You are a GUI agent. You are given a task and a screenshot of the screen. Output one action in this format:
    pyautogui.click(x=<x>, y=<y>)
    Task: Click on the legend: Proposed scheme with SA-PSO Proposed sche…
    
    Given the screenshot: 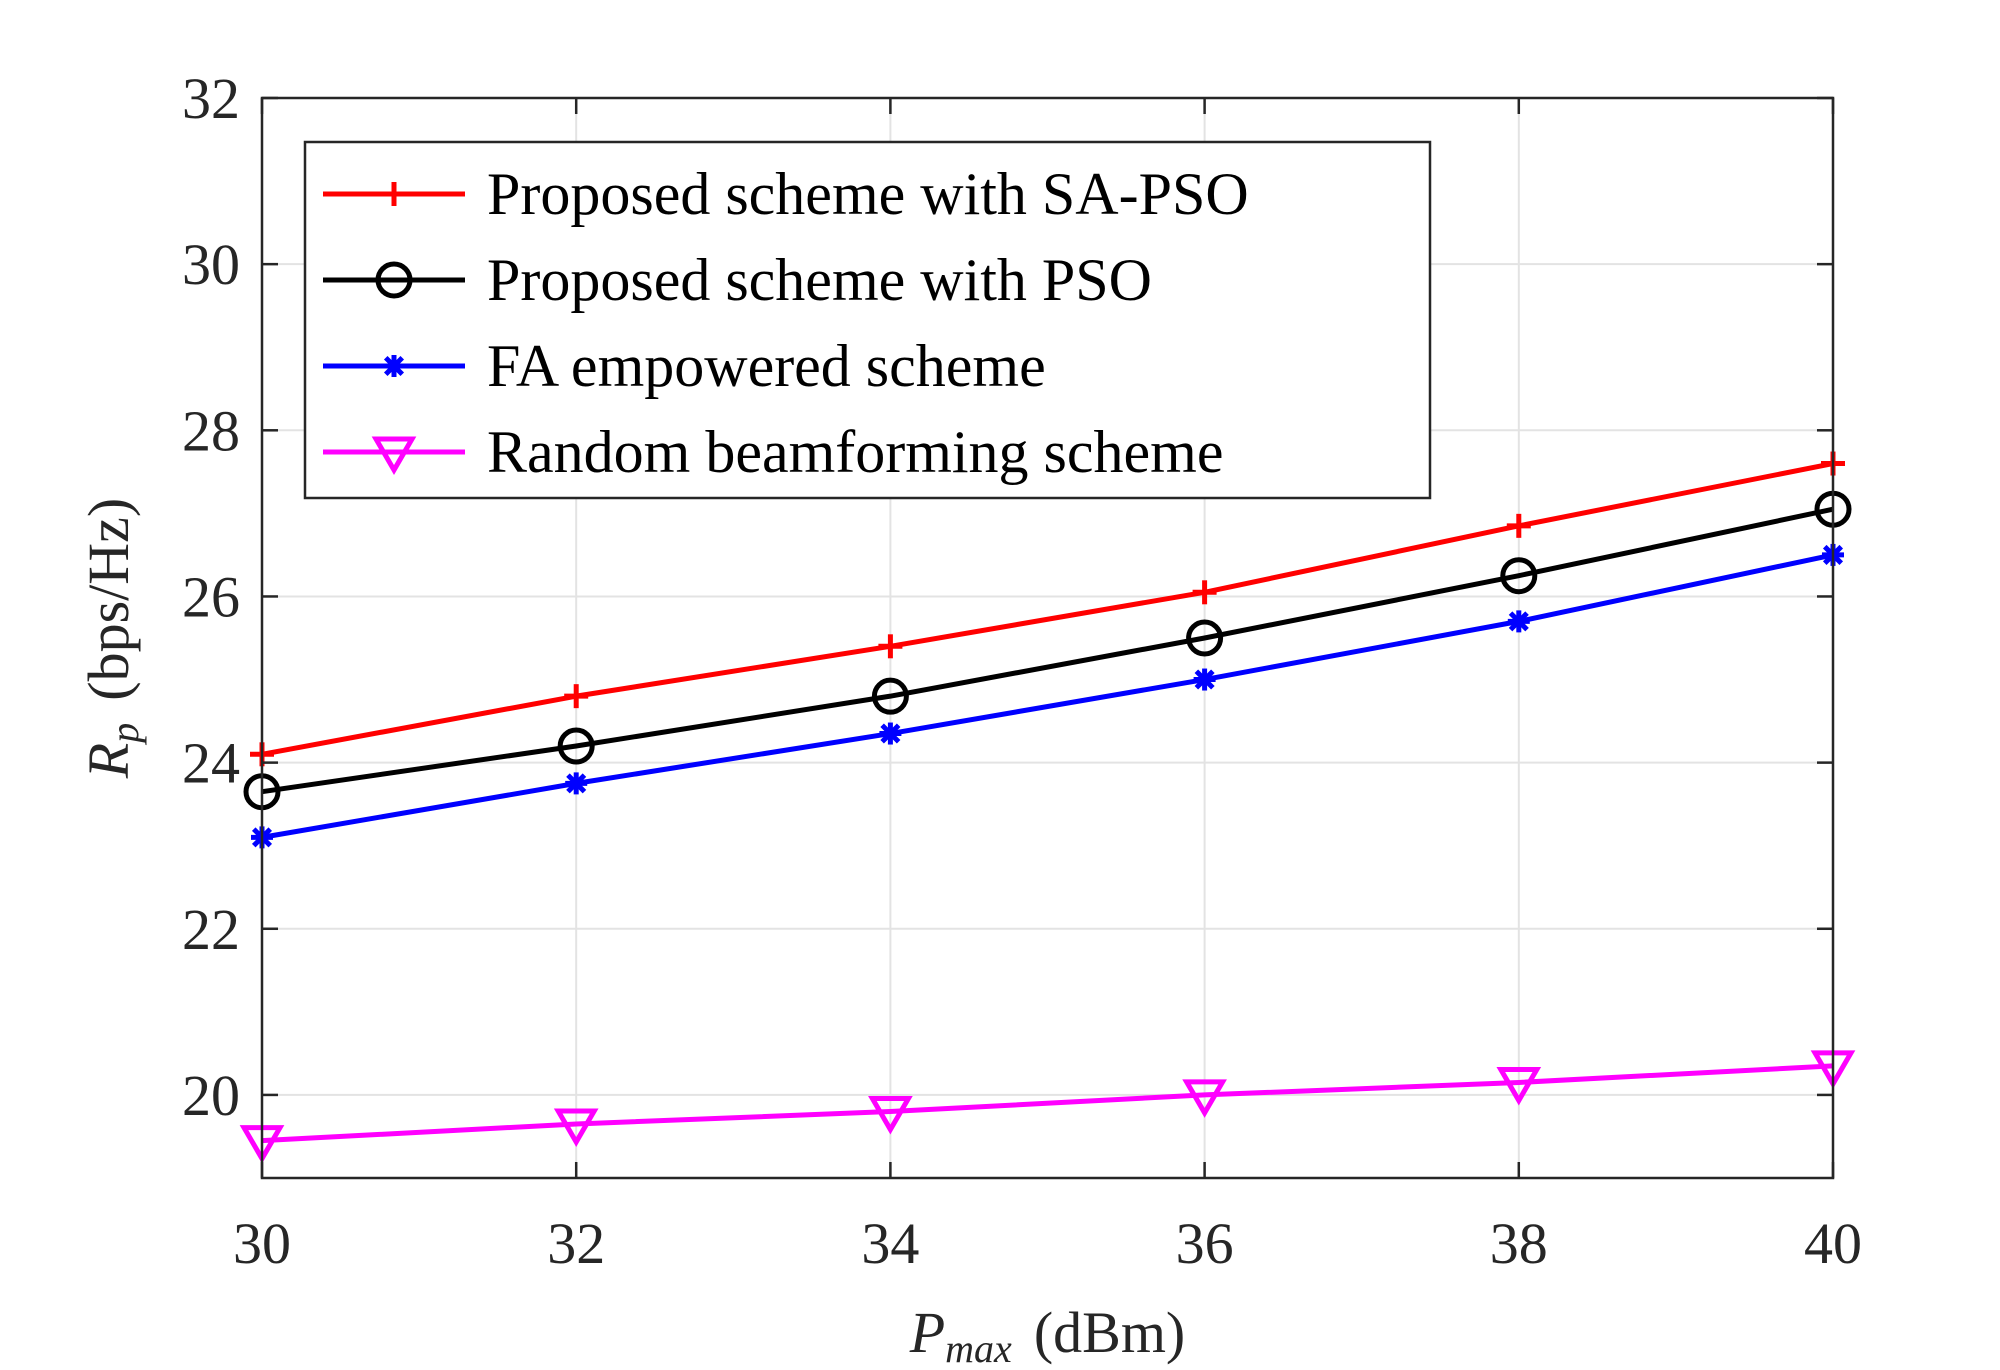 What is the action you would take?
    pyautogui.click(x=867, y=320)
    